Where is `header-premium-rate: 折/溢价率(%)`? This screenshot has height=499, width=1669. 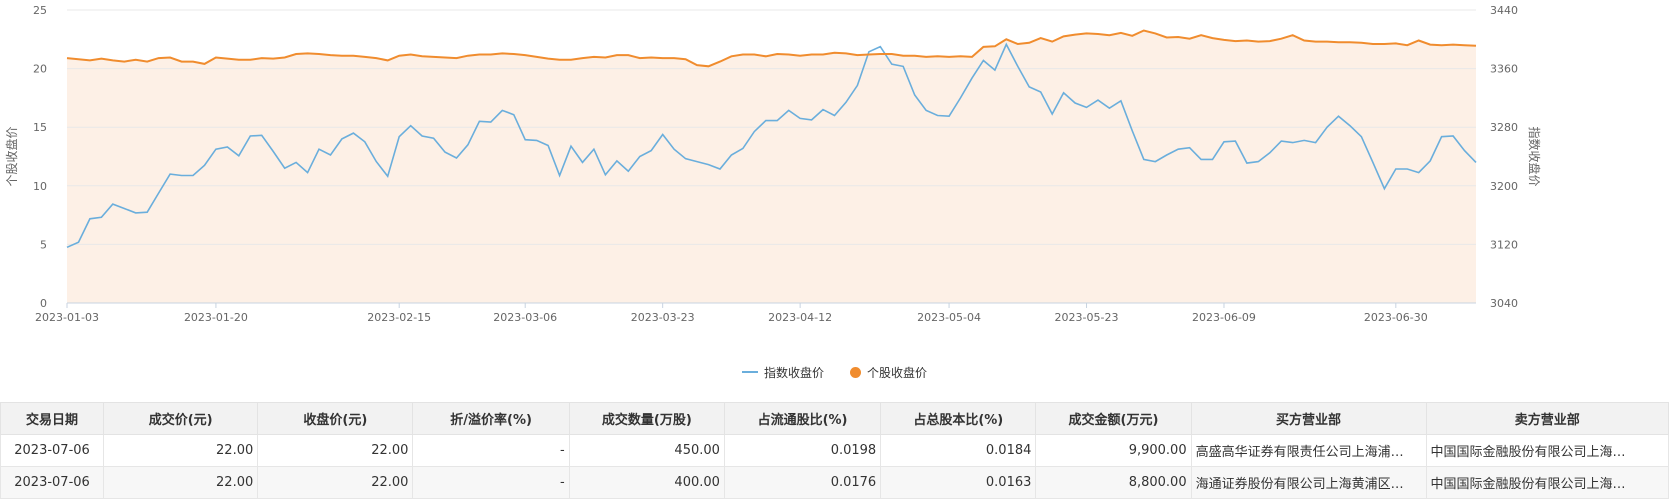
header-premium-rate: 折/溢价率(%) is located at coordinates (491, 418).